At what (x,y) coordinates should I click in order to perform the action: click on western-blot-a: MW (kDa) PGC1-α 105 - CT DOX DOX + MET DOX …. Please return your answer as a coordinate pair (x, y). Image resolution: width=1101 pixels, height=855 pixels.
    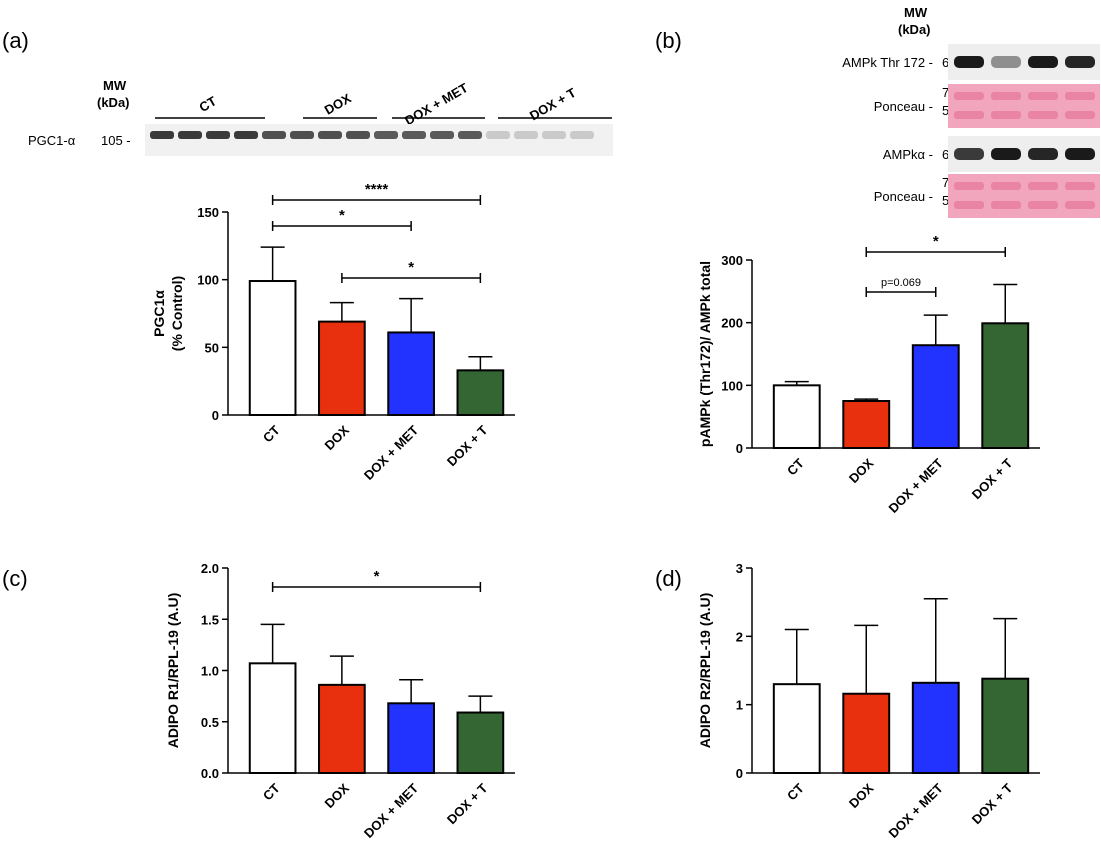
    Looking at the image, I should click on (320, 117).